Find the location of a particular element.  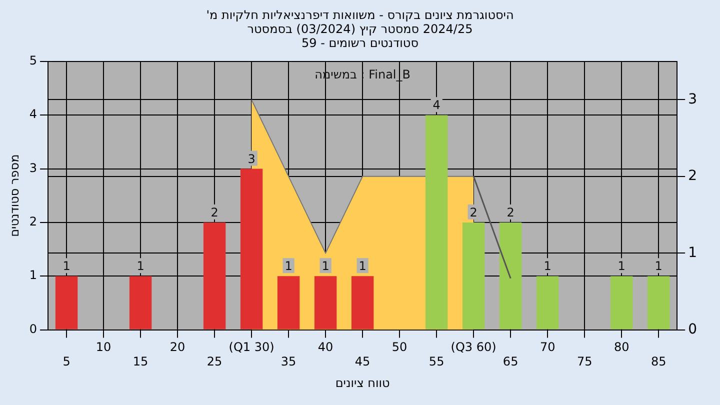

y2-tick-label: 2 is located at coordinates (693, 176).